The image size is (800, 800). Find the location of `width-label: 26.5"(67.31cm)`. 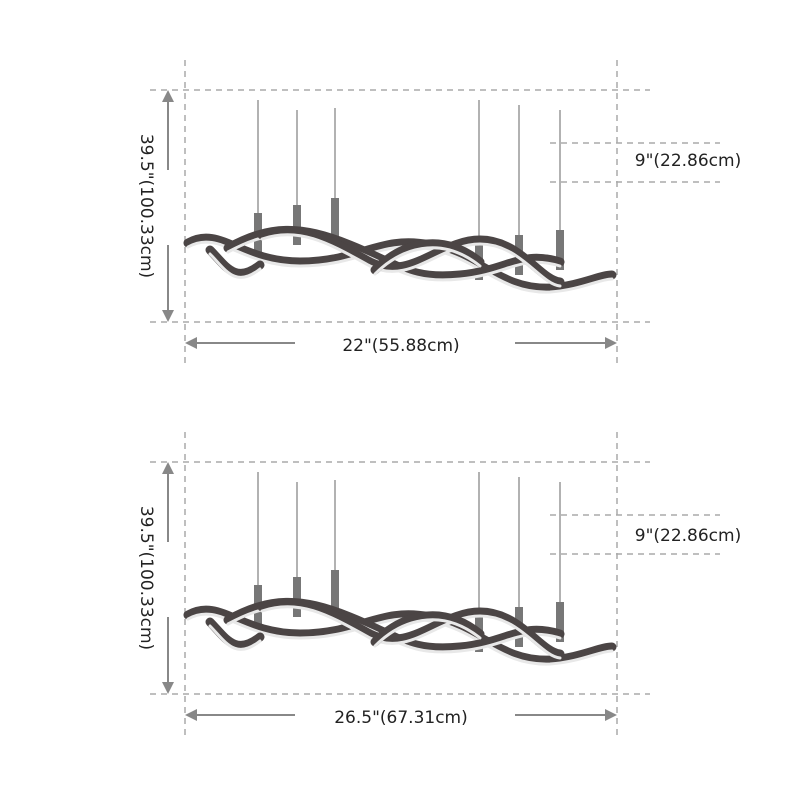

width-label: 26.5"(67.31cm) is located at coordinates (401, 718).